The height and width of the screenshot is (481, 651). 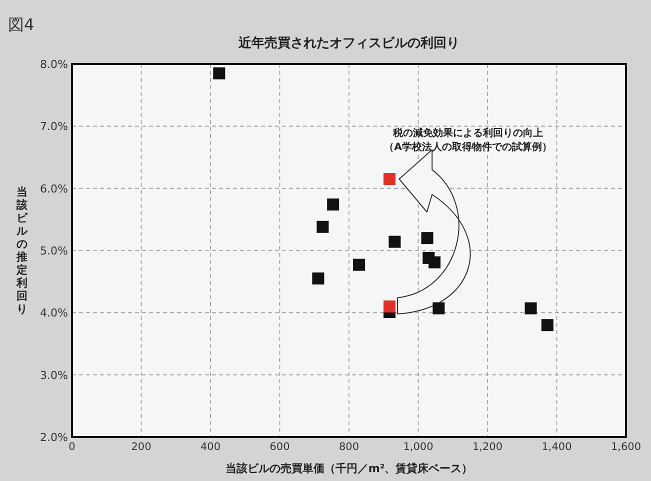 What do you see at coordinates (349, 43) in the screenshot?
I see `chart-title: 近年売買されたオフィスビルの利回り` at bounding box center [349, 43].